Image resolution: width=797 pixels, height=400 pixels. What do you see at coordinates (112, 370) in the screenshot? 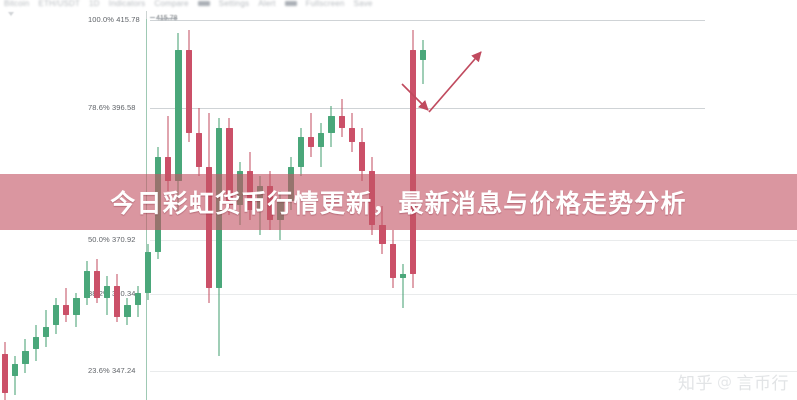
I see `fibonacci-level-label: 23.6% 347.24` at bounding box center [112, 370].